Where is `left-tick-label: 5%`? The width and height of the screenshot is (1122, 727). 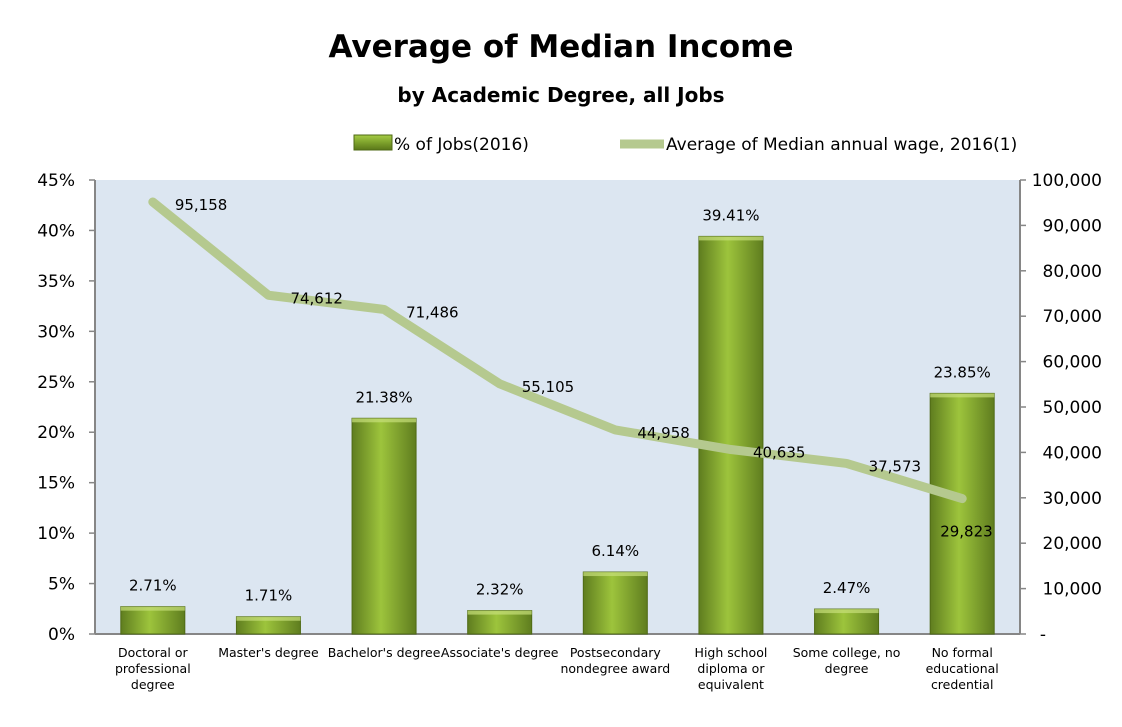
left-tick-label: 5% is located at coordinates (61, 585).